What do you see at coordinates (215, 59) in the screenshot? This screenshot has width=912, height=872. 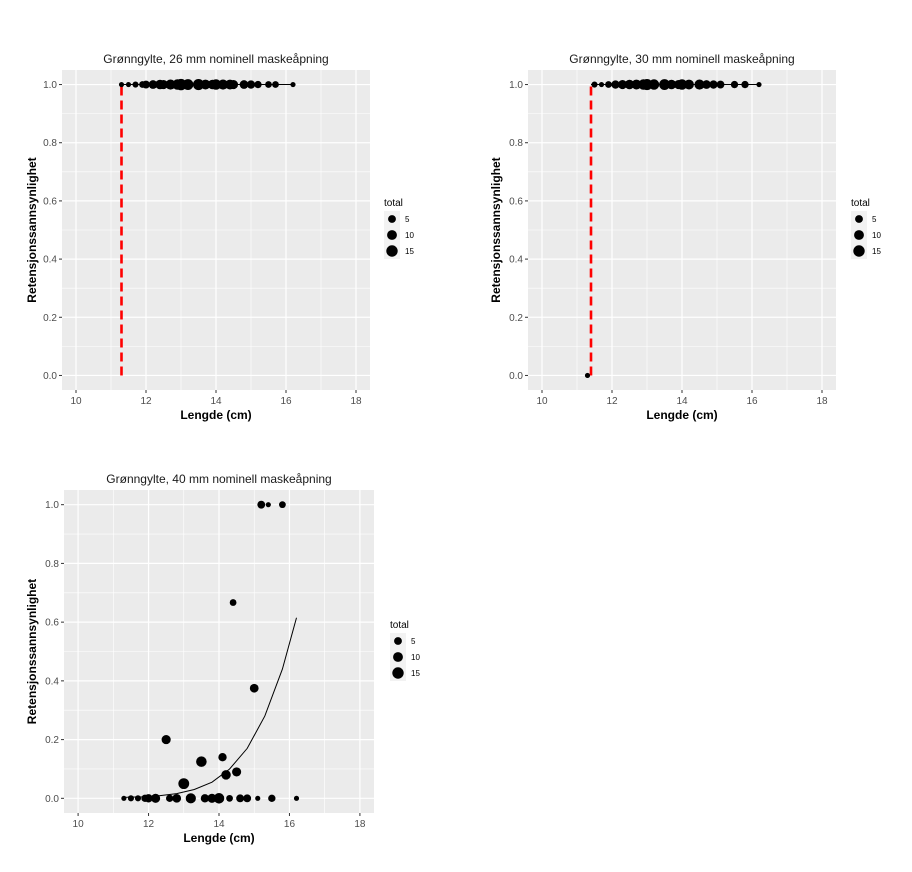 I see `chart-title: Grønngylte, 26 mm nominell maskeåpning` at bounding box center [215, 59].